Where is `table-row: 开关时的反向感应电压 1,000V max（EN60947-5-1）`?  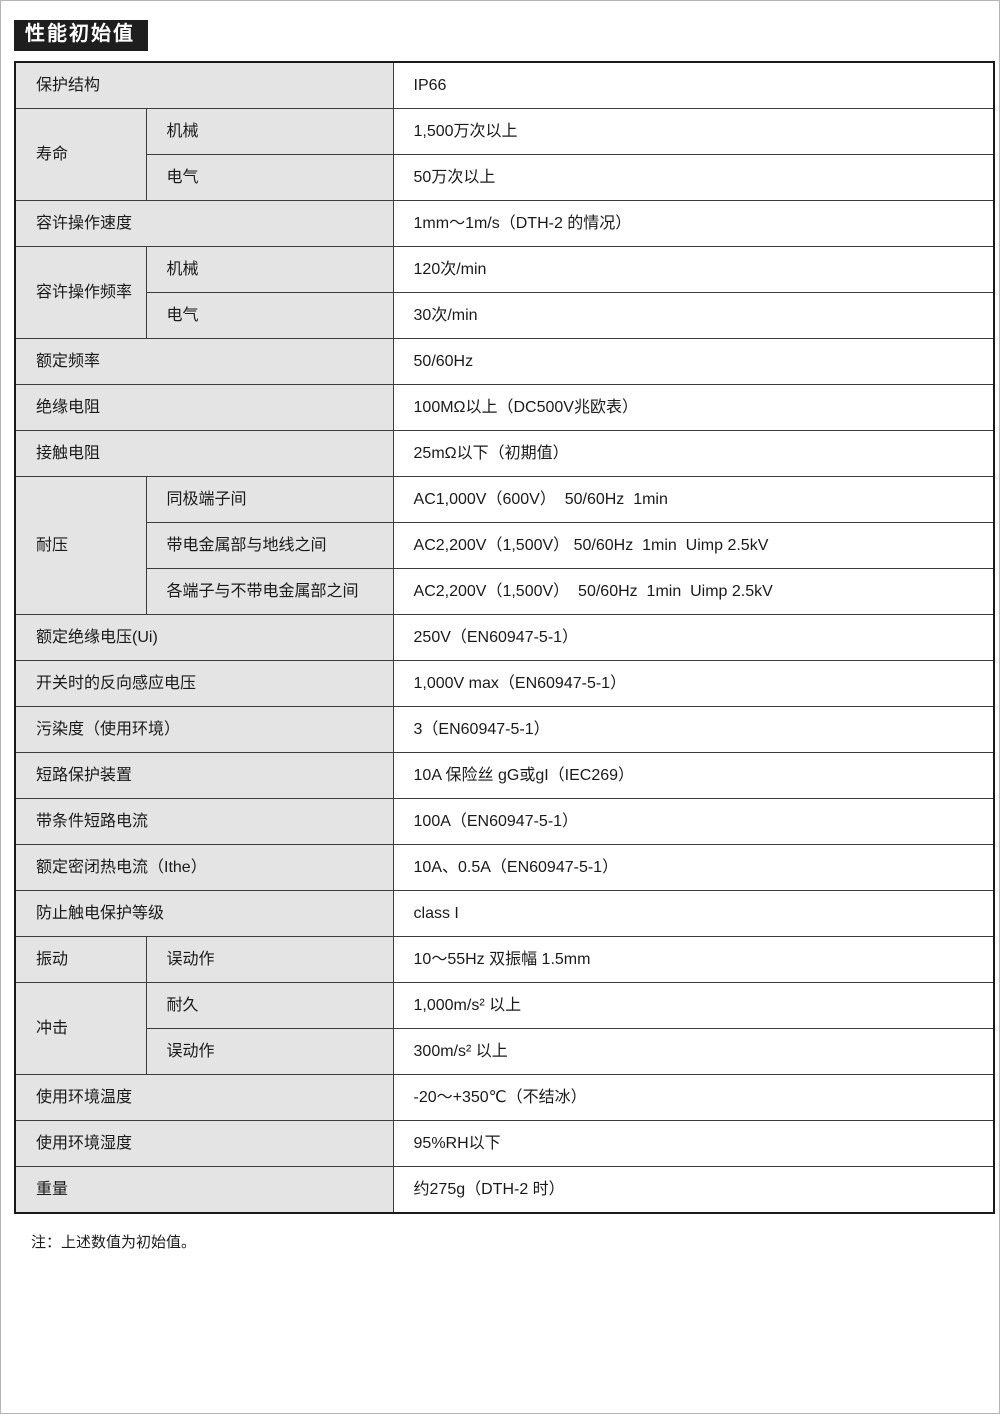 table-row: 开关时的反向感应电压 1,000V max（EN60947-5-1） is located at coordinates (504, 683).